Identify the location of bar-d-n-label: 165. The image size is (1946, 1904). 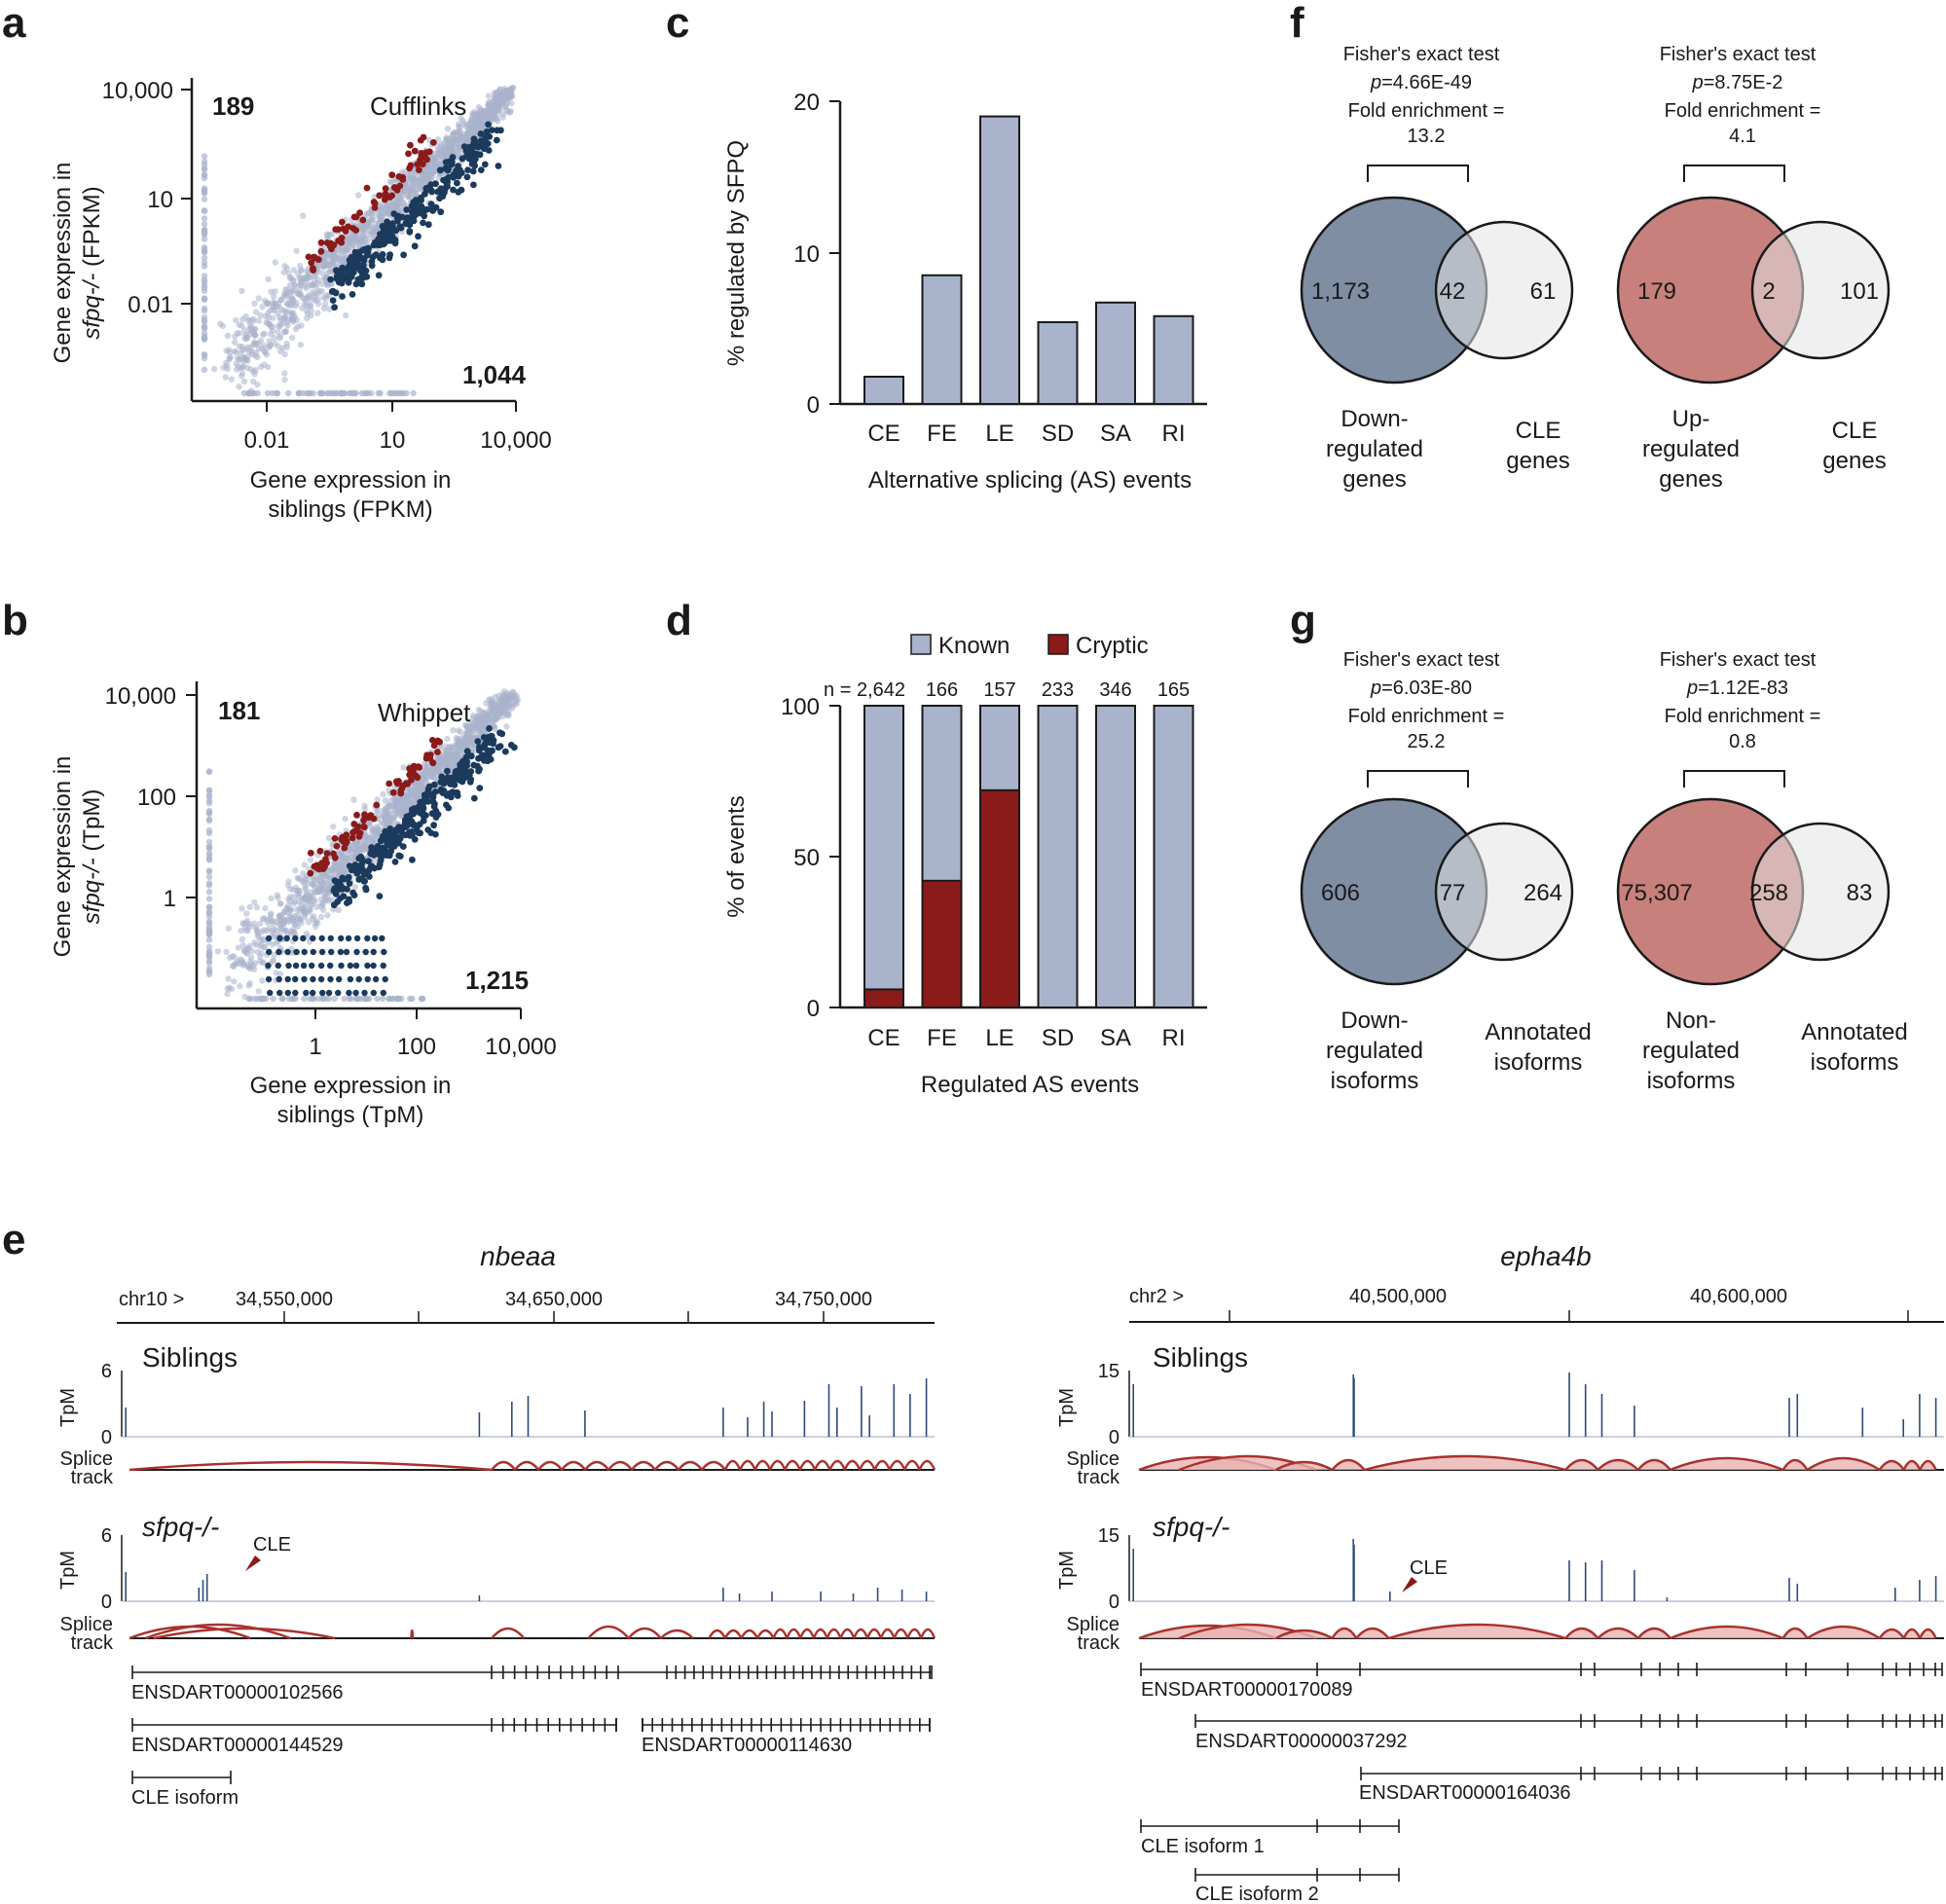
(1173, 690).